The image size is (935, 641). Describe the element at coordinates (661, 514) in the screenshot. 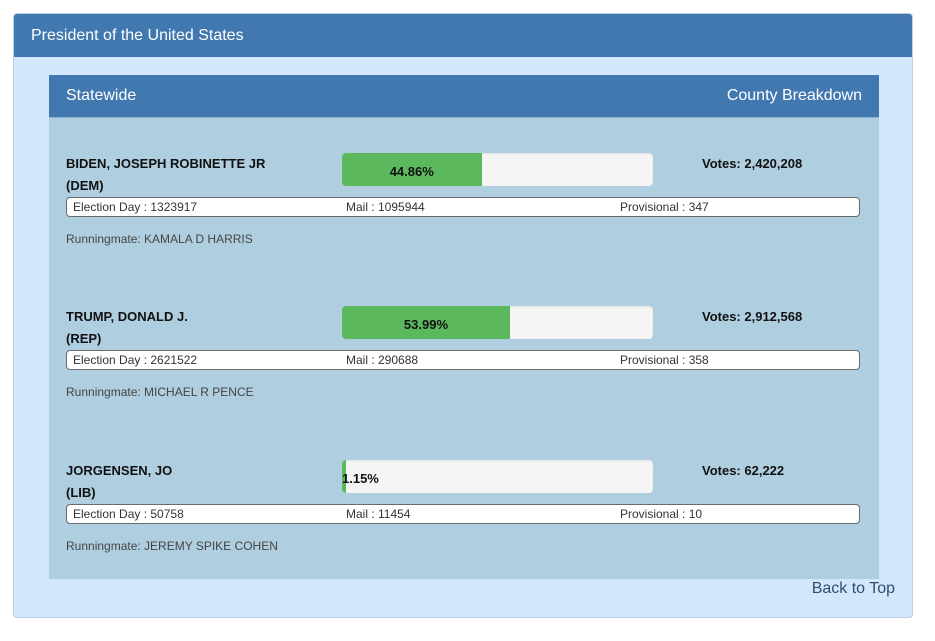

I see `provisional-votes: Provisional : 10` at that location.